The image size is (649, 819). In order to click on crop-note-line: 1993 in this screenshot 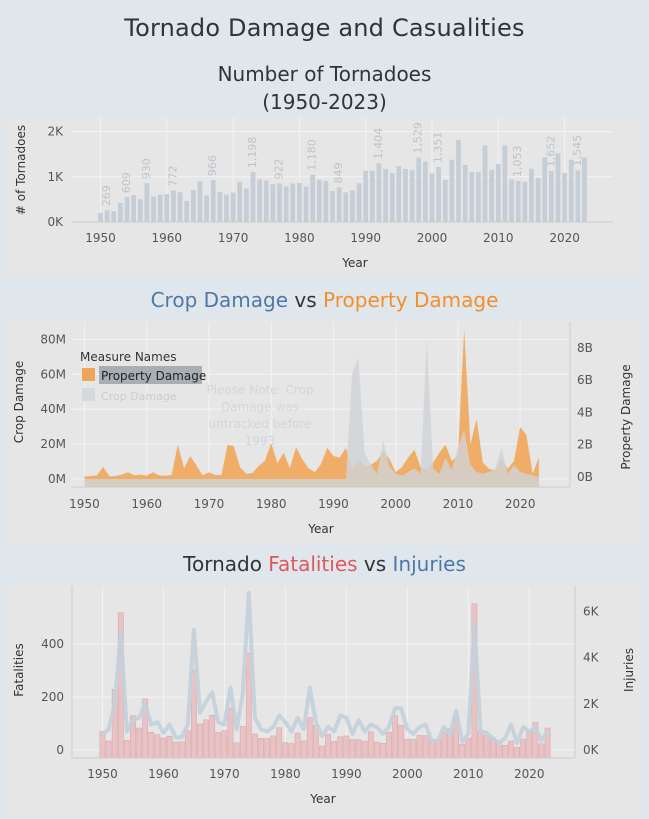, I will do `click(260, 441)`.